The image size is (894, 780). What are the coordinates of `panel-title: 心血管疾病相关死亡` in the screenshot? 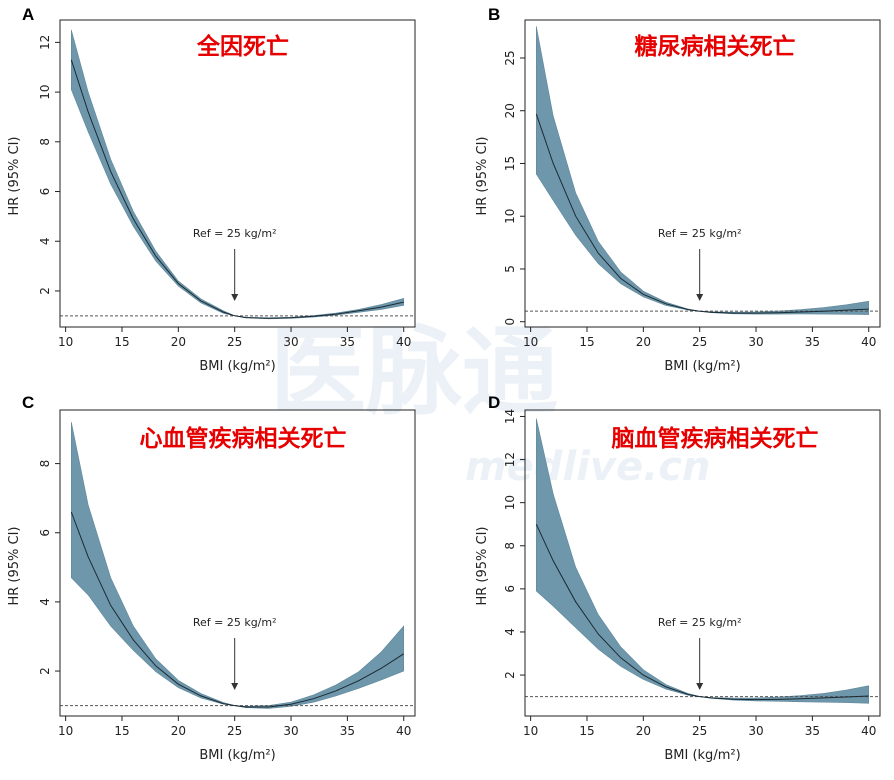 It's located at (243, 438).